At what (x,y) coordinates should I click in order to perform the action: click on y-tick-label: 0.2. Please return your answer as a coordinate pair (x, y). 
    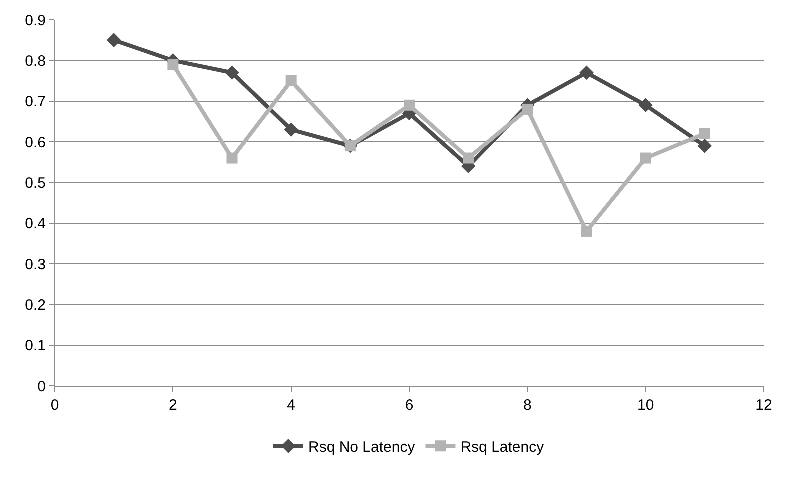
    Looking at the image, I should click on (35, 305).